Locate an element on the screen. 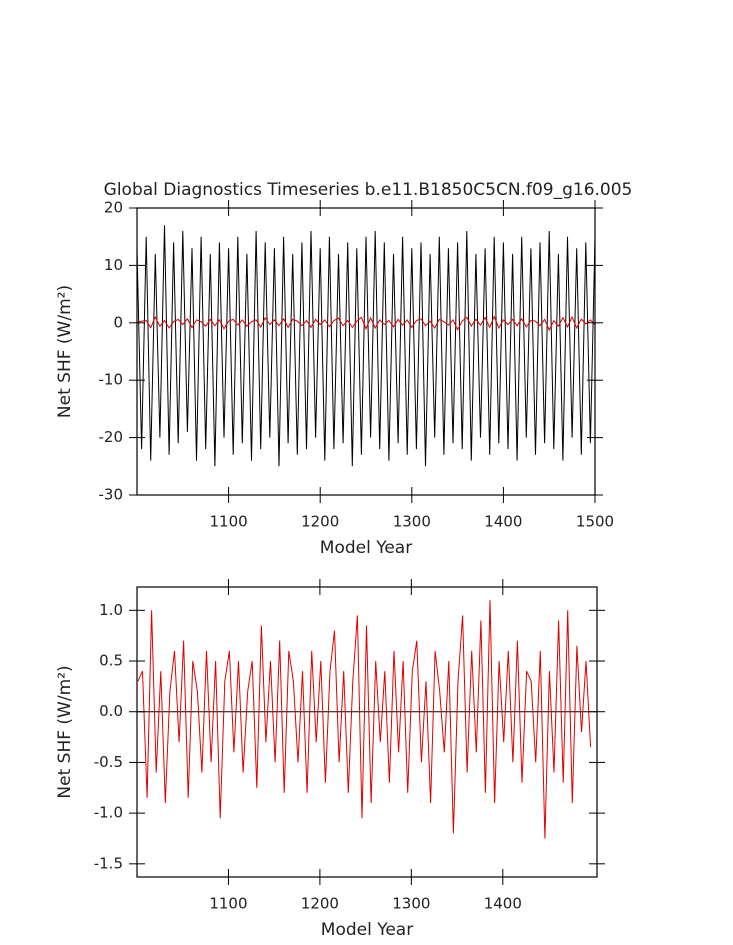 The height and width of the screenshot is (945, 733). y-tick-label: -20 is located at coordinates (111, 437).